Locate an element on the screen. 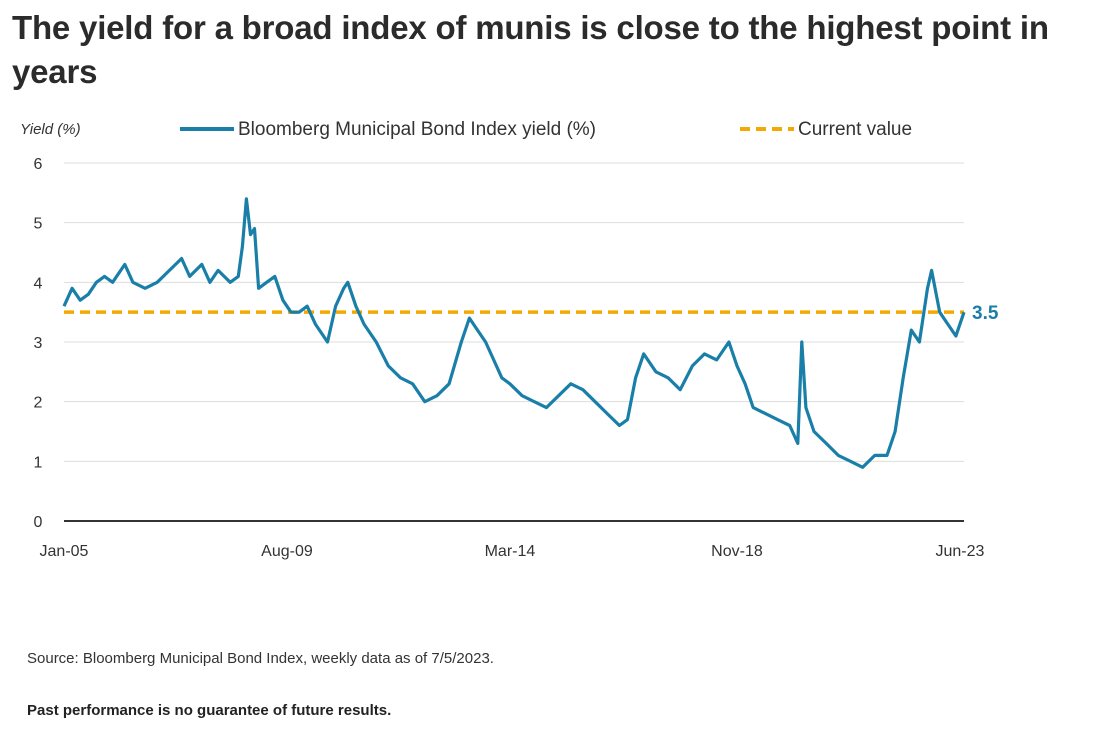  x-tick-label: Aug-09 is located at coordinates (287, 551).